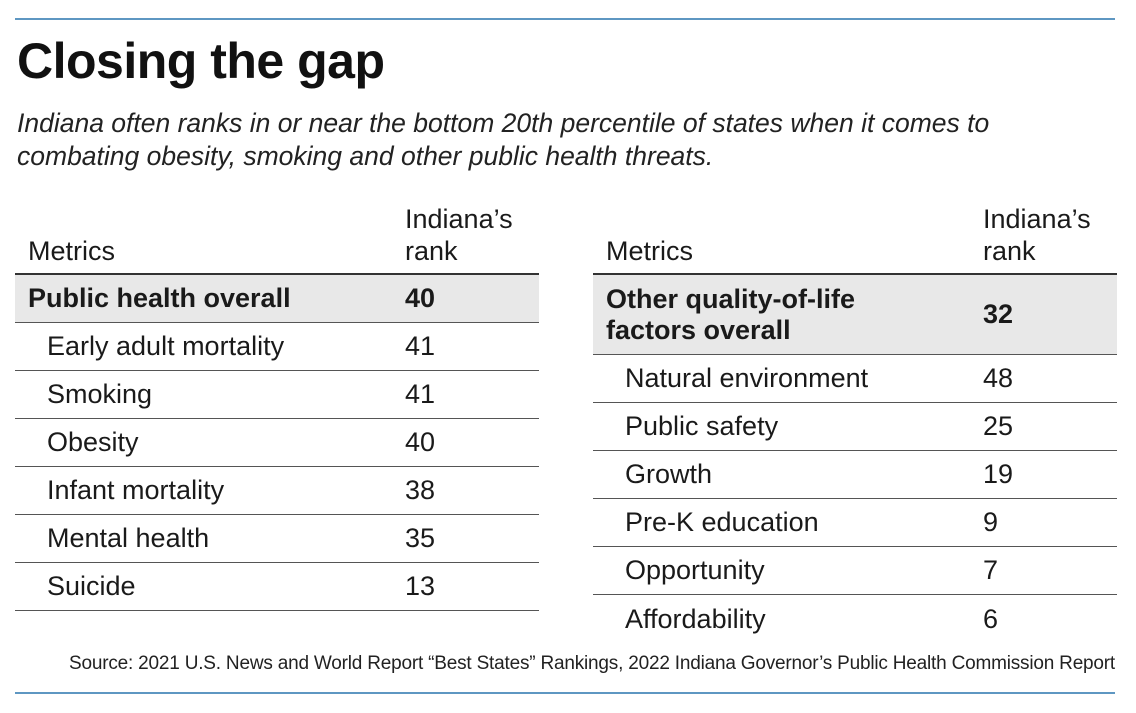 This screenshot has width=1136, height=713. Describe the element at coordinates (100, 394) in the screenshot. I see `metric-label: Smoking` at that location.